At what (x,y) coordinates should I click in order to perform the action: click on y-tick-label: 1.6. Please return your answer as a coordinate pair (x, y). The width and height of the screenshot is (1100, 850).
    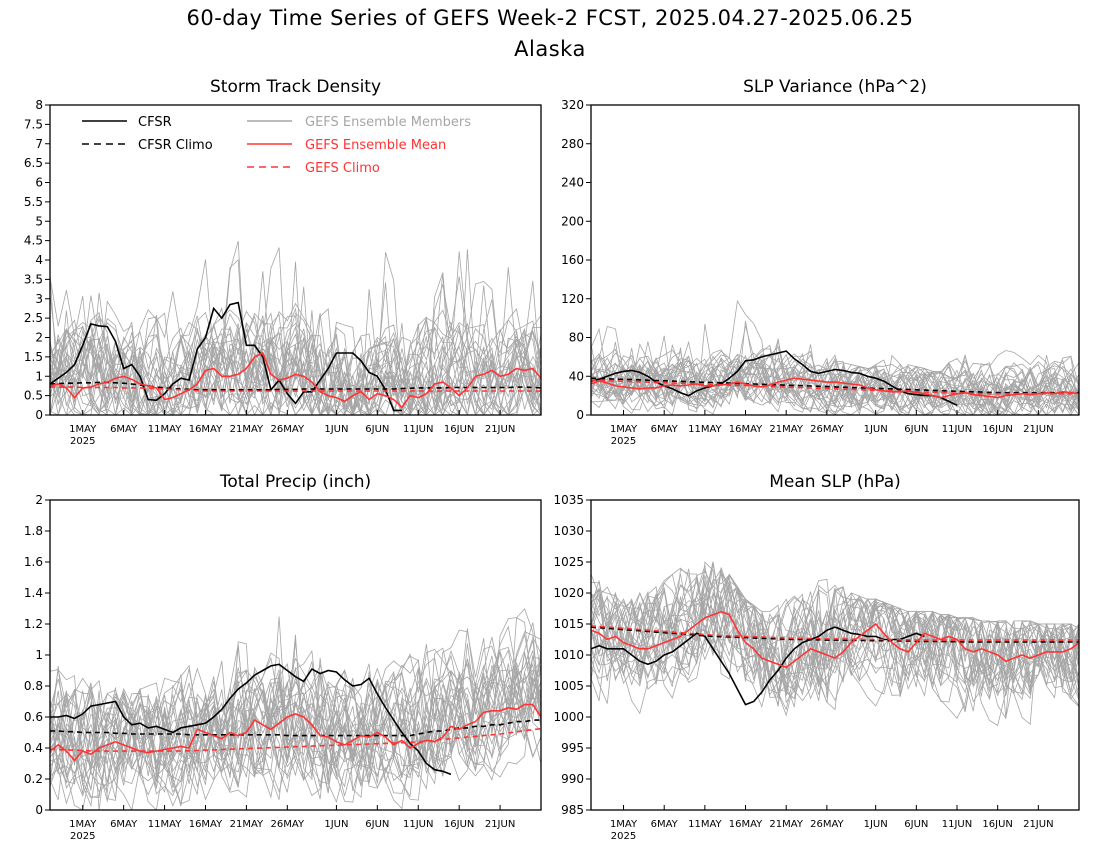
    Looking at the image, I should click on (33, 562).